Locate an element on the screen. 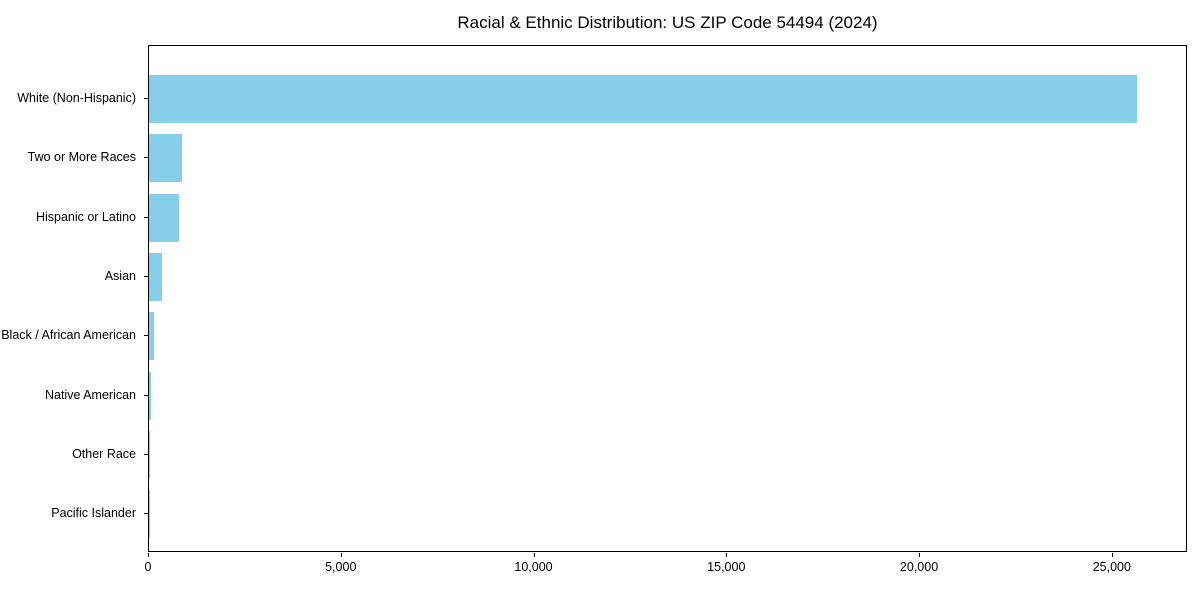 Image resolution: width=1200 pixels, height=600 pixels. bar-other-race is located at coordinates (149, 454).